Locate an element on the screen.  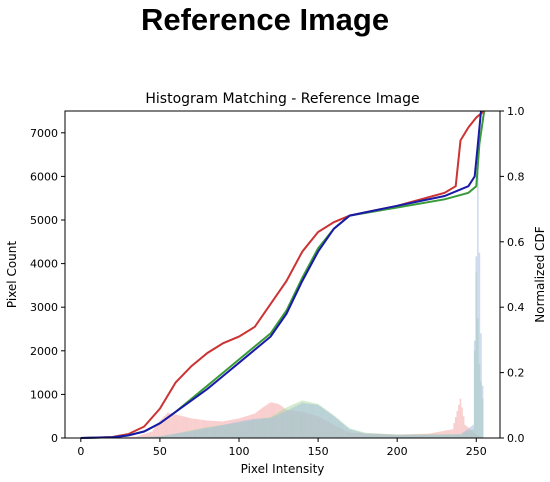
y-axis-label: Pixel Count is located at coordinates (12, 275).